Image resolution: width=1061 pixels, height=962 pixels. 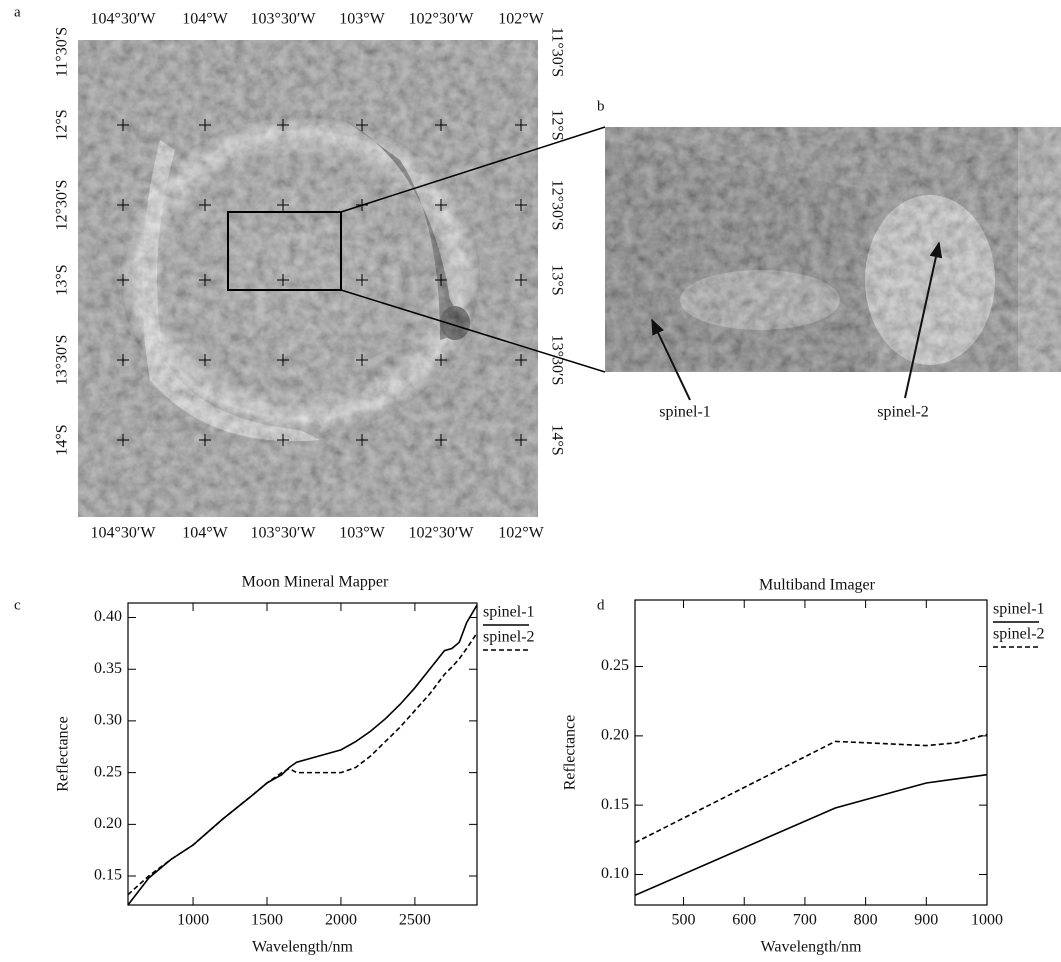 What do you see at coordinates (615, 873) in the screenshot?
I see `y-tick-label: 0.10` at bounding box center [615, 873].